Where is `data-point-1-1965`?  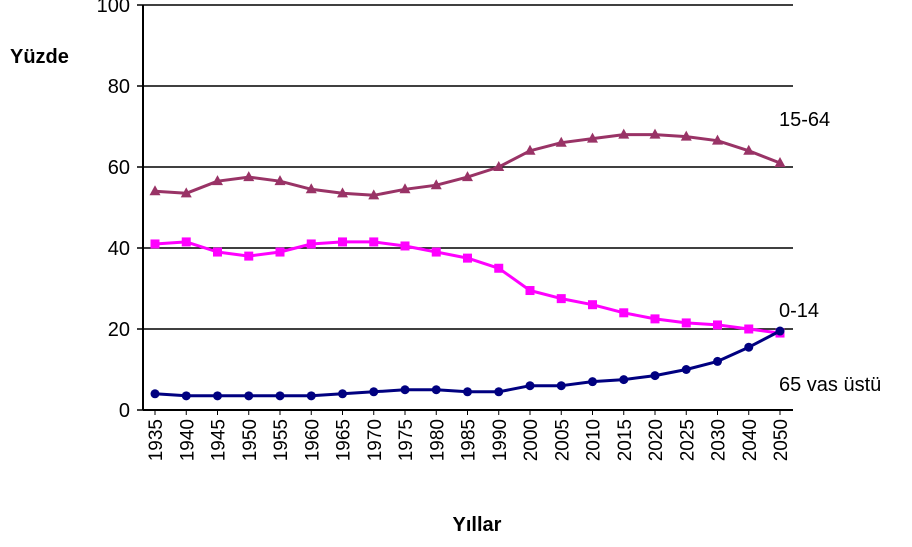 data-point-1-1965 is located at coordinates (342, 242).